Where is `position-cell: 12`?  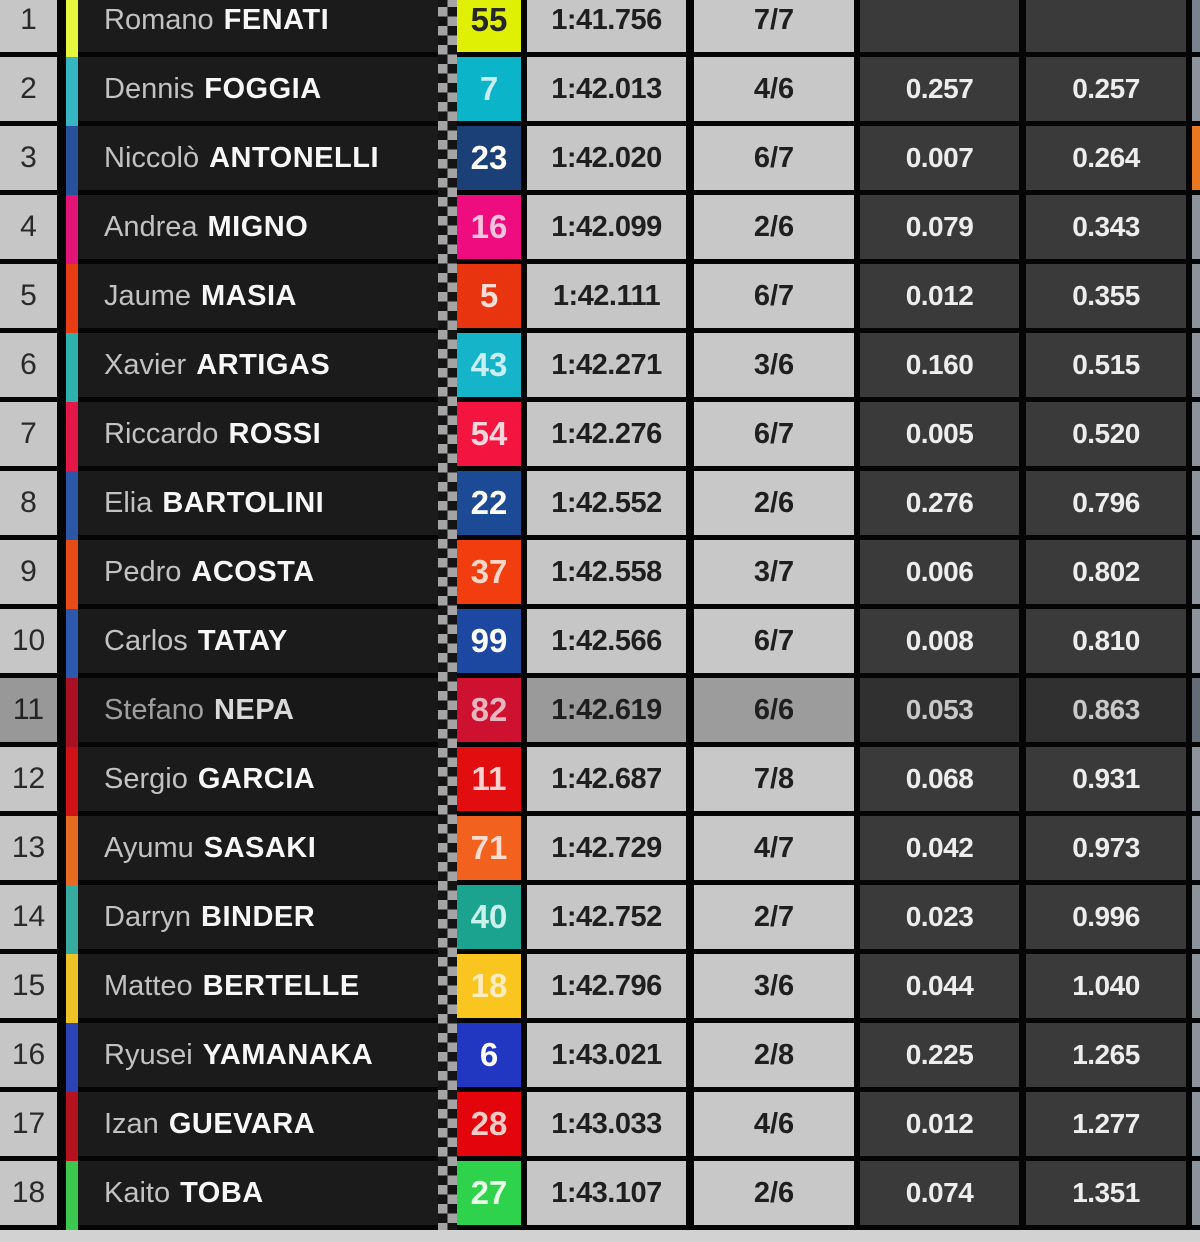 position-cell: 12 is located at coordinates (28, 781).